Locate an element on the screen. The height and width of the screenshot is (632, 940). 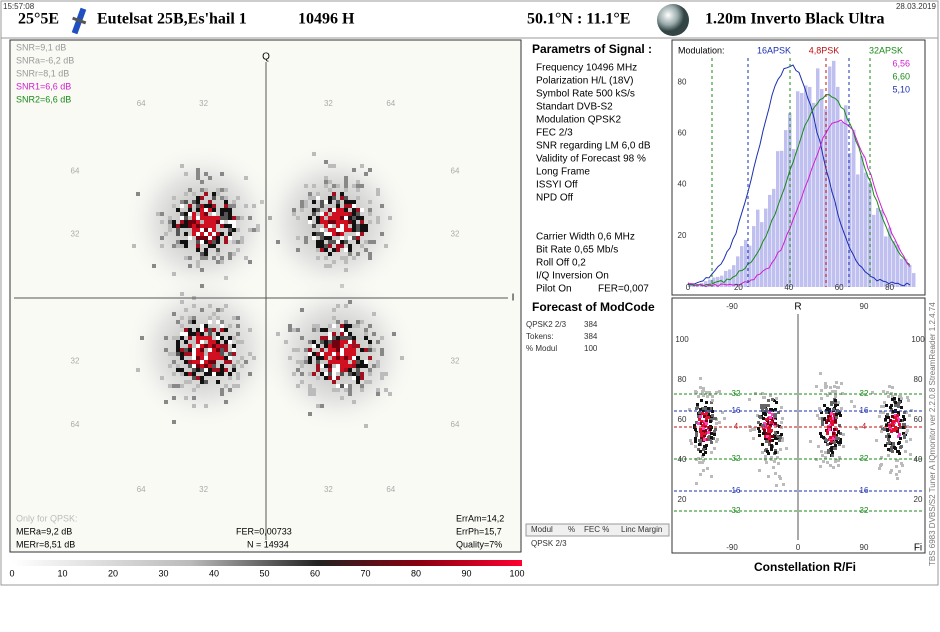
x-tick-label: 40 is located at coordinates (788, 287).